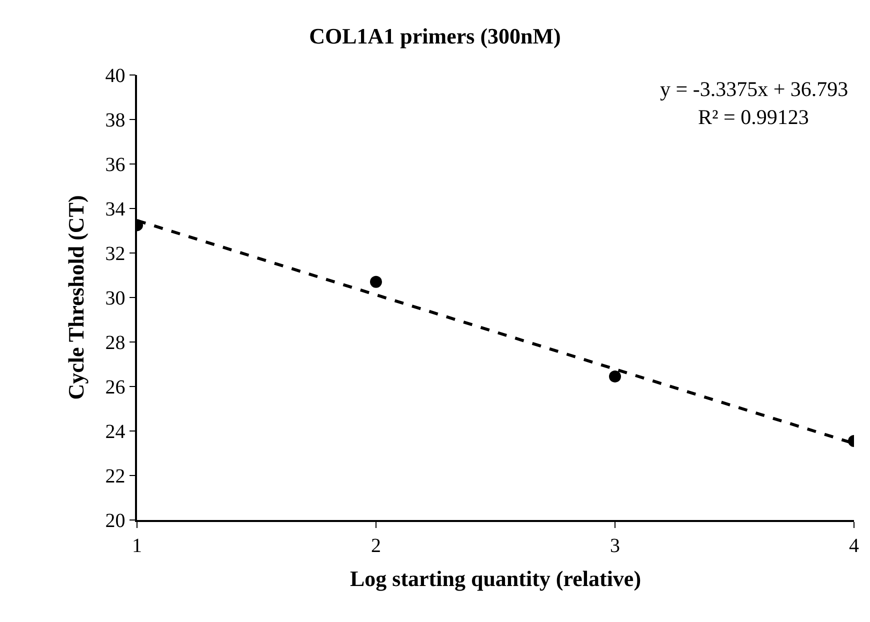 This screenshot has width=870, height=622. Describe the element at coordinates (376, 545) in the screenshot. I see `x-tick-label: 2` at that location.